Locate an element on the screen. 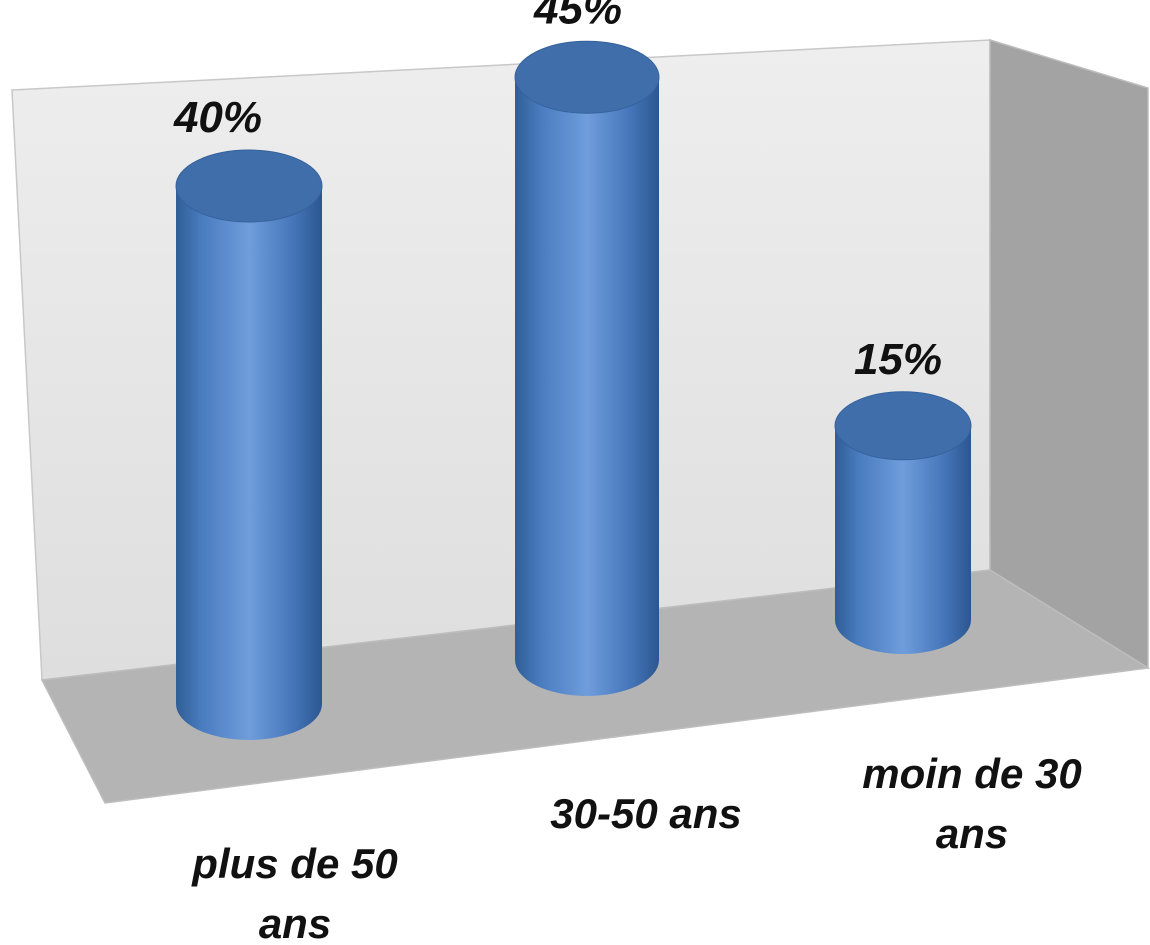  data-label: 15% is located at coordinates (898, 359).